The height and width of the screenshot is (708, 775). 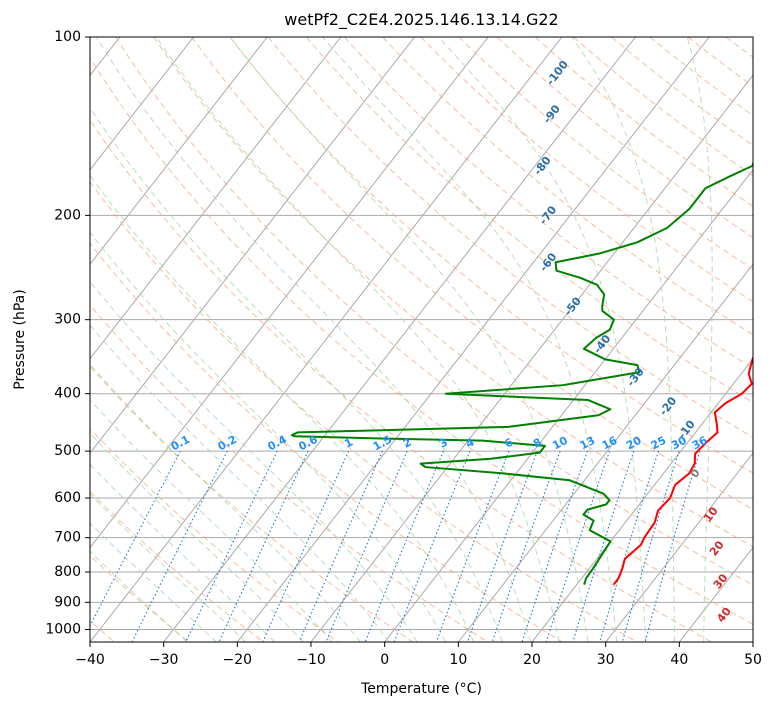 I want to click on x-tick-label: −30, so click(x=164, y=660).